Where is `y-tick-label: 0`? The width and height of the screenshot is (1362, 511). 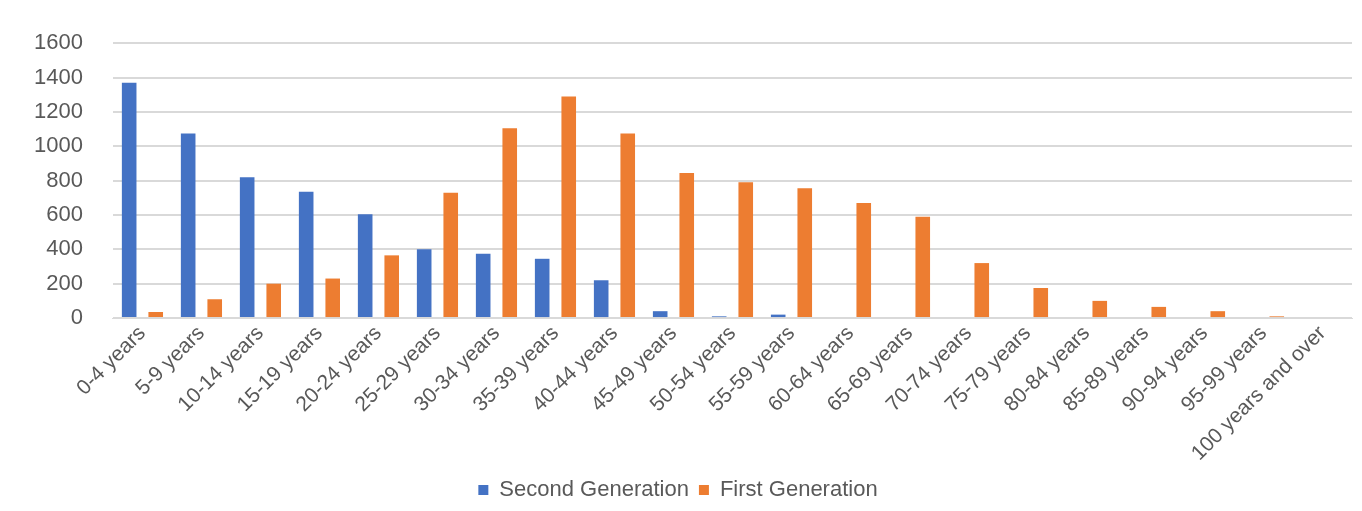
y-tick-label: 0 is located at coordinates (76, 317).